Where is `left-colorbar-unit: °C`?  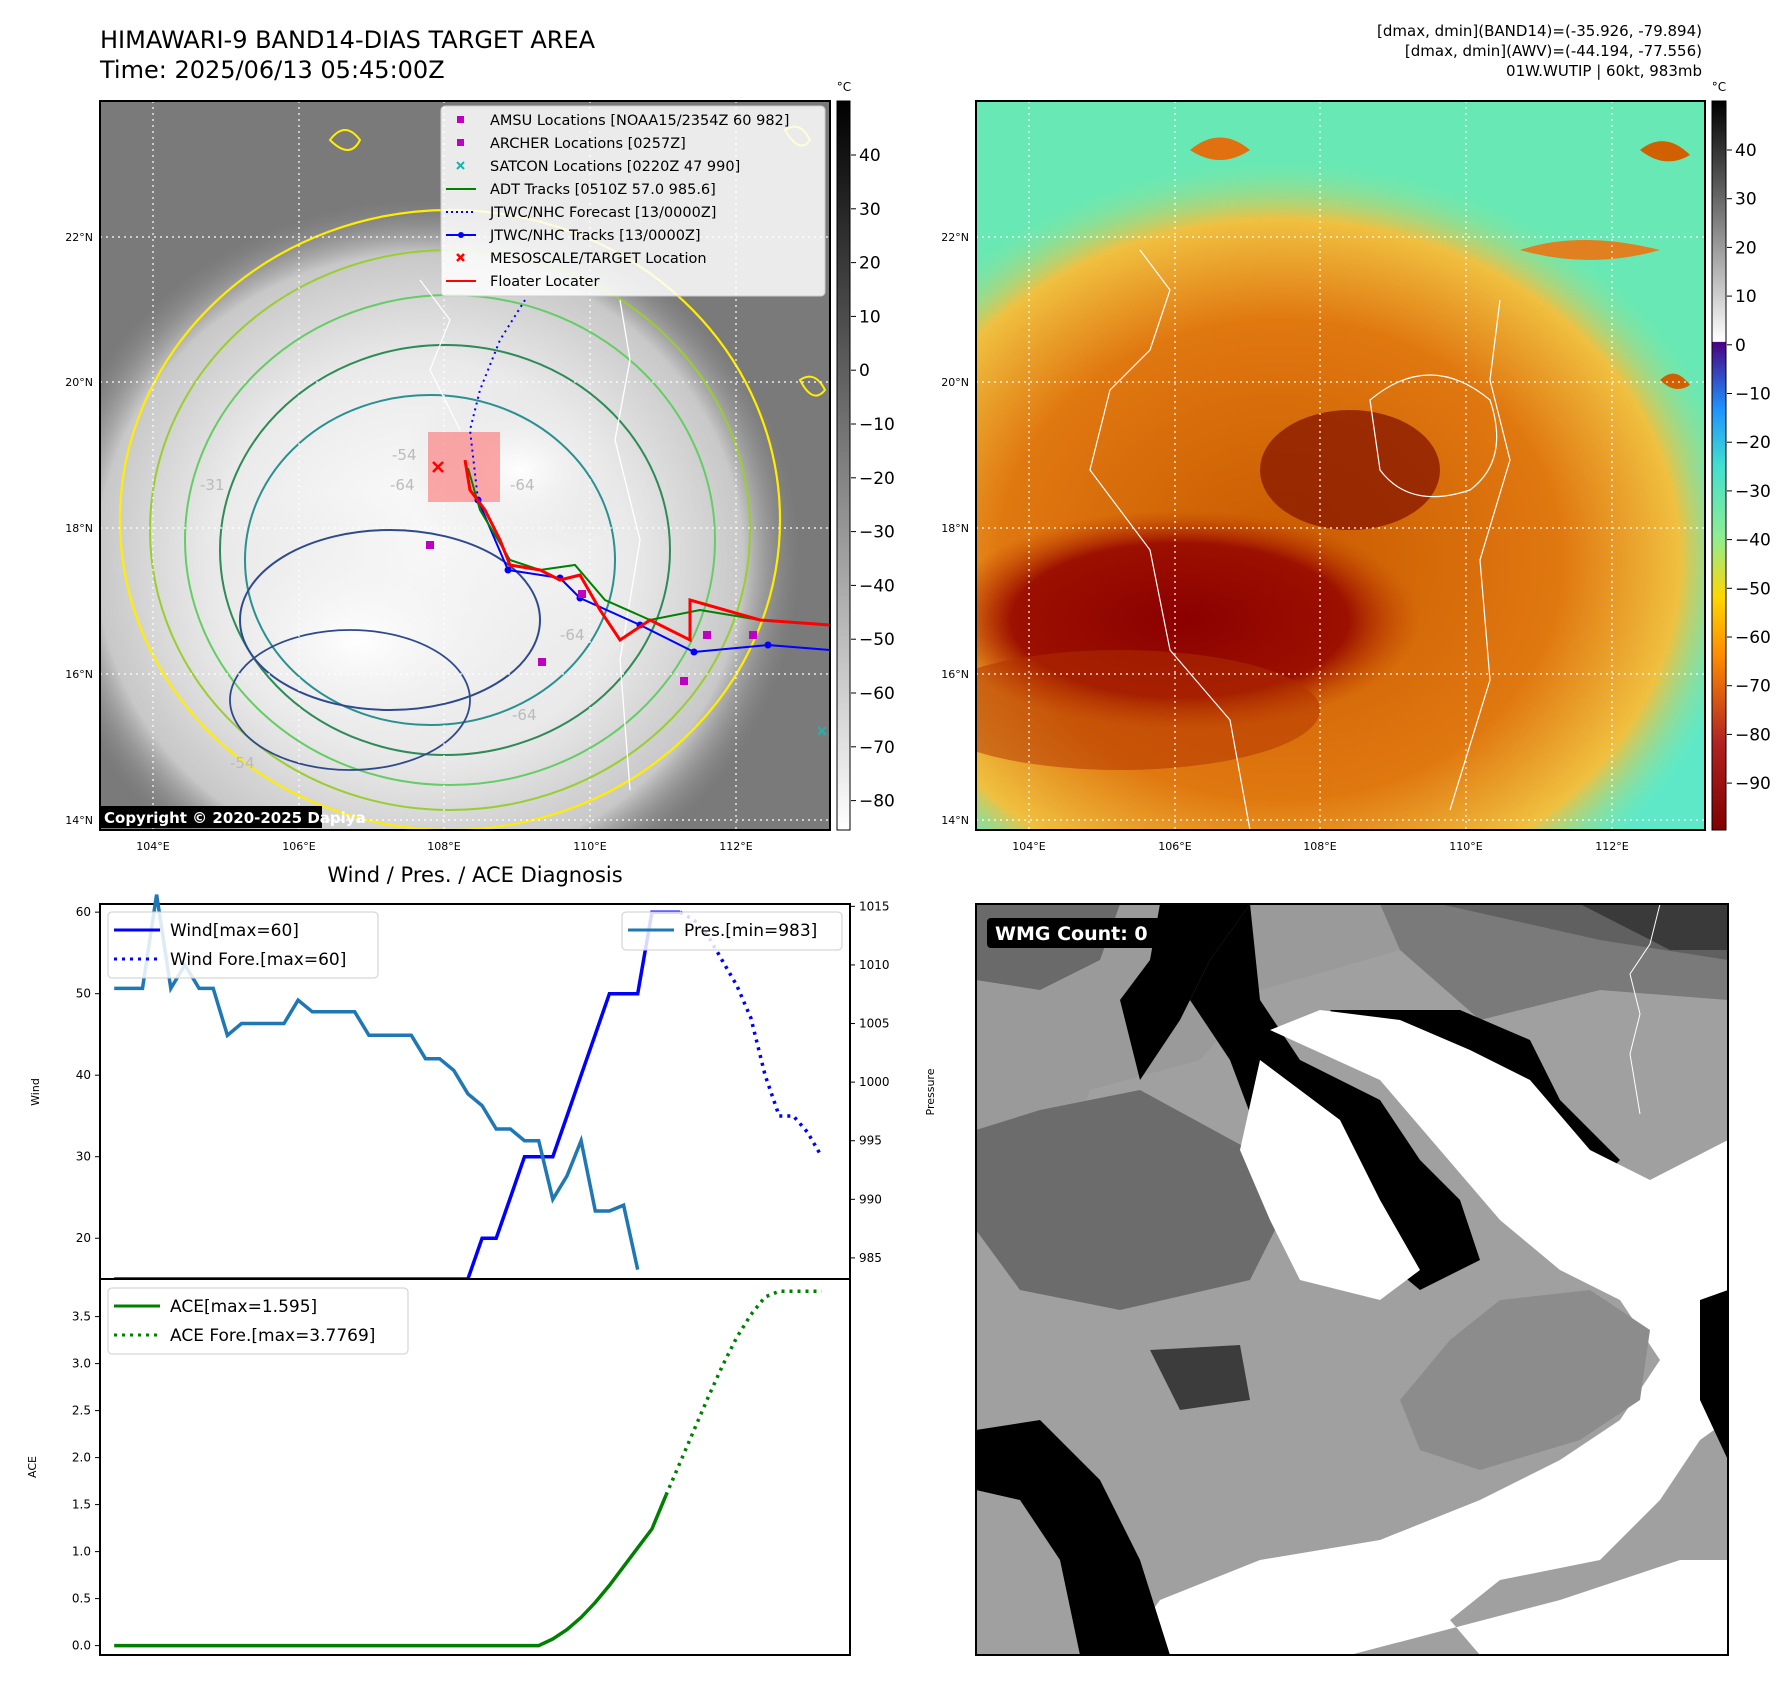 left-colorbar-unit: °C is located at coordinates (844, 87).